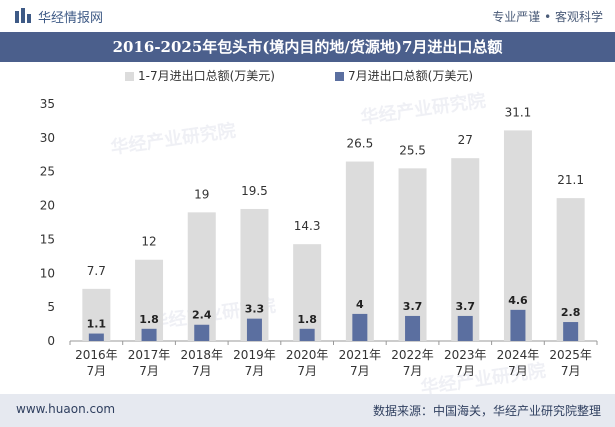 The height and width of the screenshot is (427, 615). What do you see at coordinates (307, 47) in the screenshot?
I see `chart-title: 2016-2025年包头市(境内目的地/货源地)7月进出口总额` at bounding box center [307, 47].